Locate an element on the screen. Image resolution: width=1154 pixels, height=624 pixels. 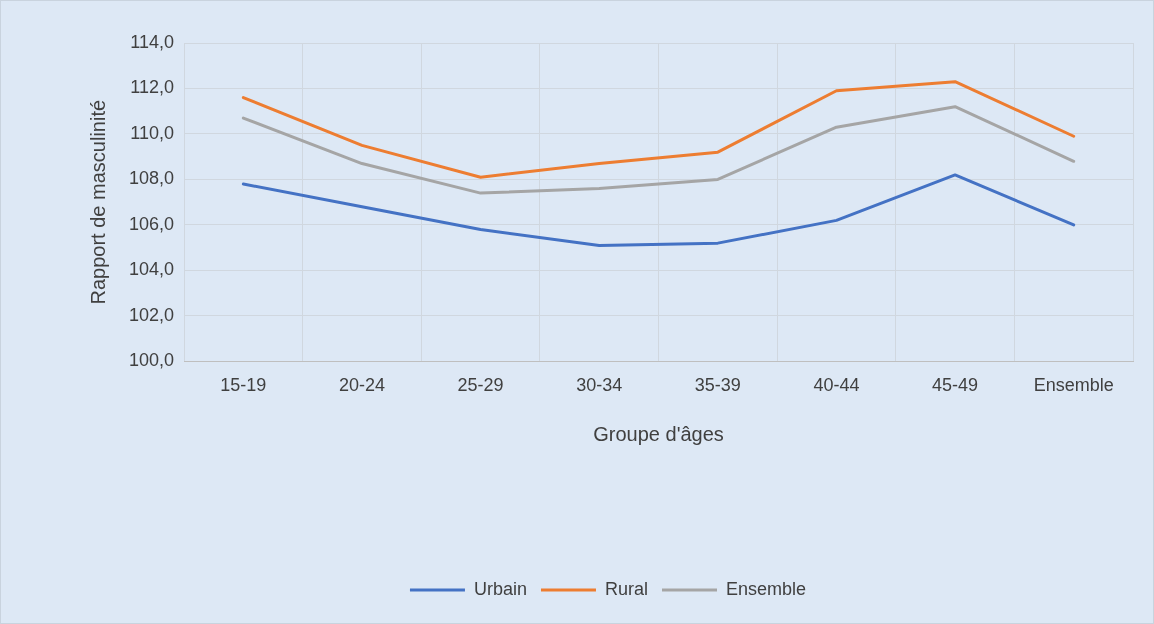
y-tick-label: 104,0 is located at coordinates (152, 269).